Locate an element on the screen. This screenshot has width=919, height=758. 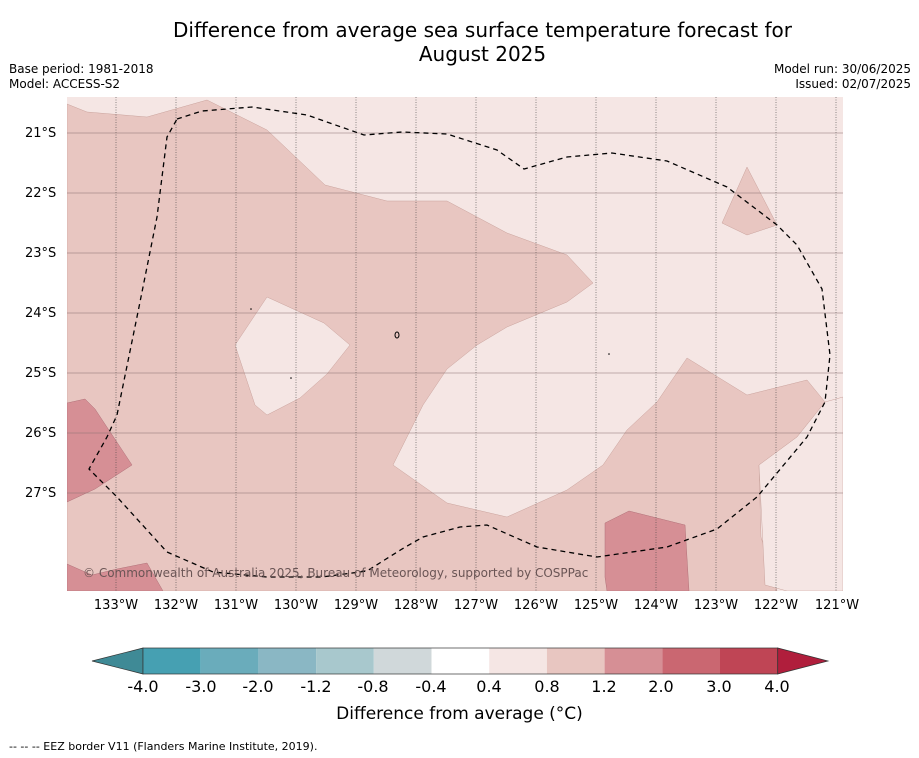
meta-left: Base period: 1981-2018 Model: ACCESS-S2 is located at coordinates (81, 77).